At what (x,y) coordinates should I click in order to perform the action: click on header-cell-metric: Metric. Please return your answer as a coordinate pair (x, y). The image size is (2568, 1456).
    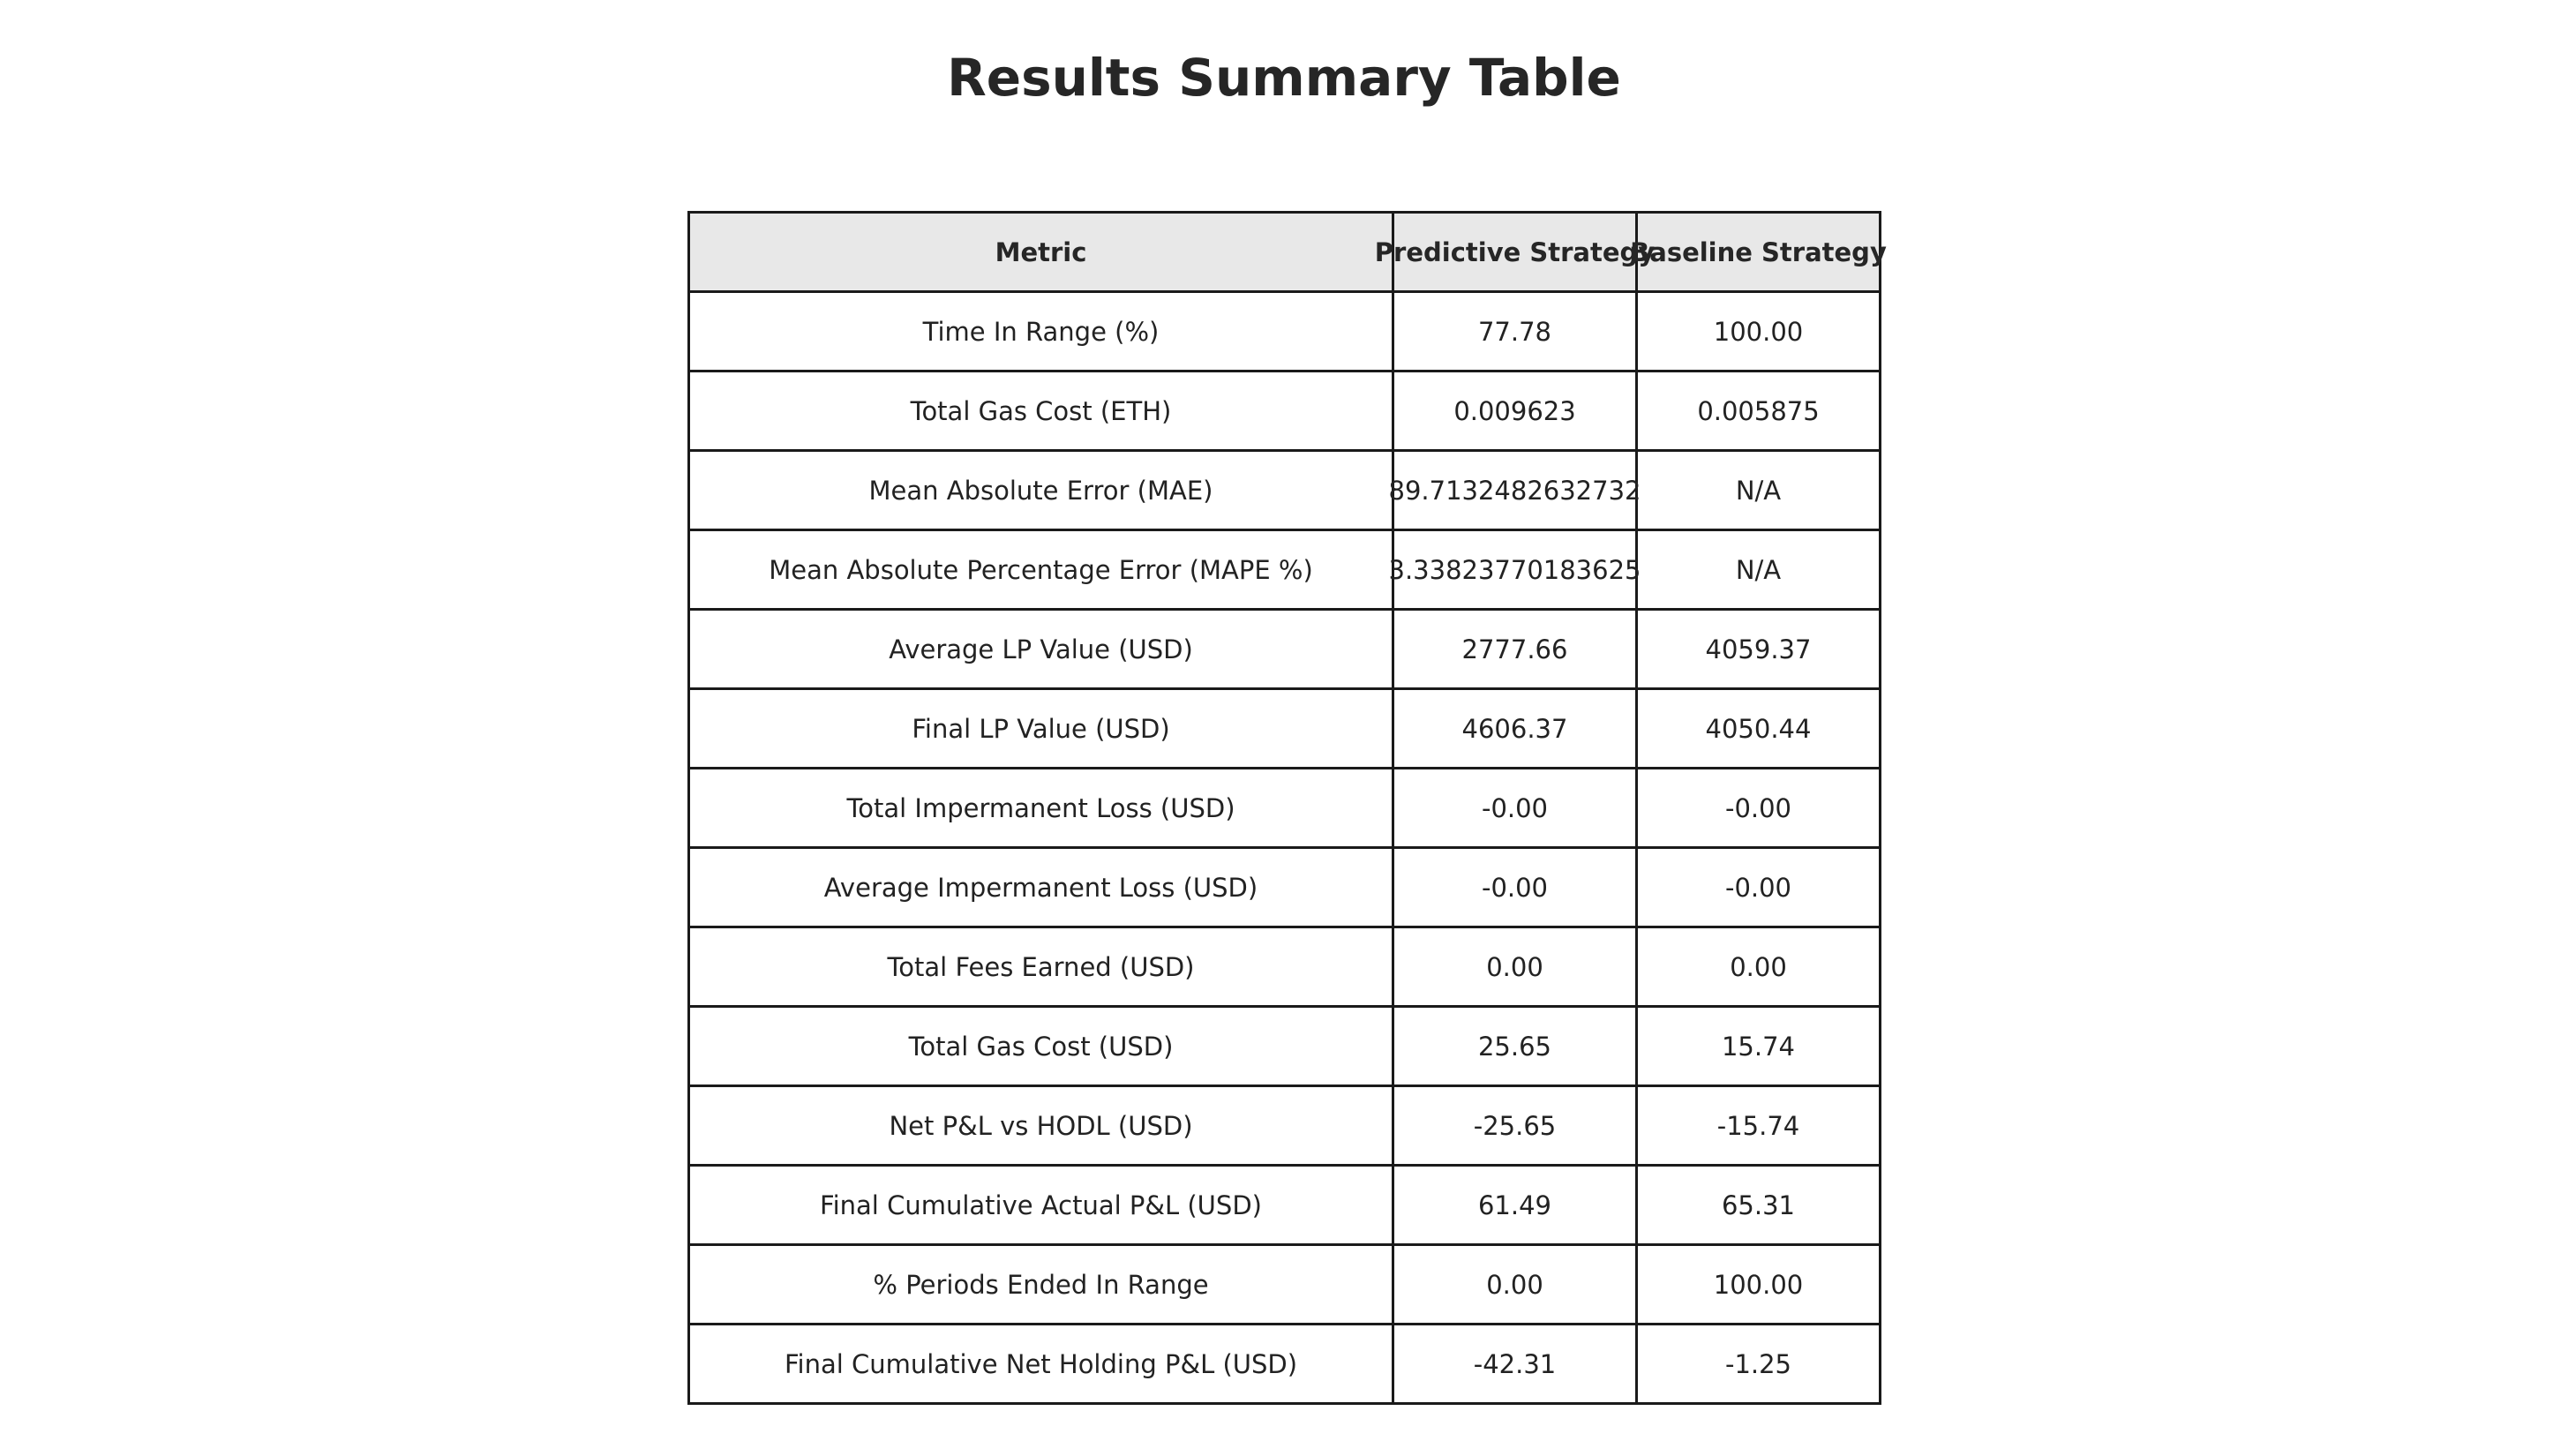
    Looking at the image, I should click on (1040, 252).